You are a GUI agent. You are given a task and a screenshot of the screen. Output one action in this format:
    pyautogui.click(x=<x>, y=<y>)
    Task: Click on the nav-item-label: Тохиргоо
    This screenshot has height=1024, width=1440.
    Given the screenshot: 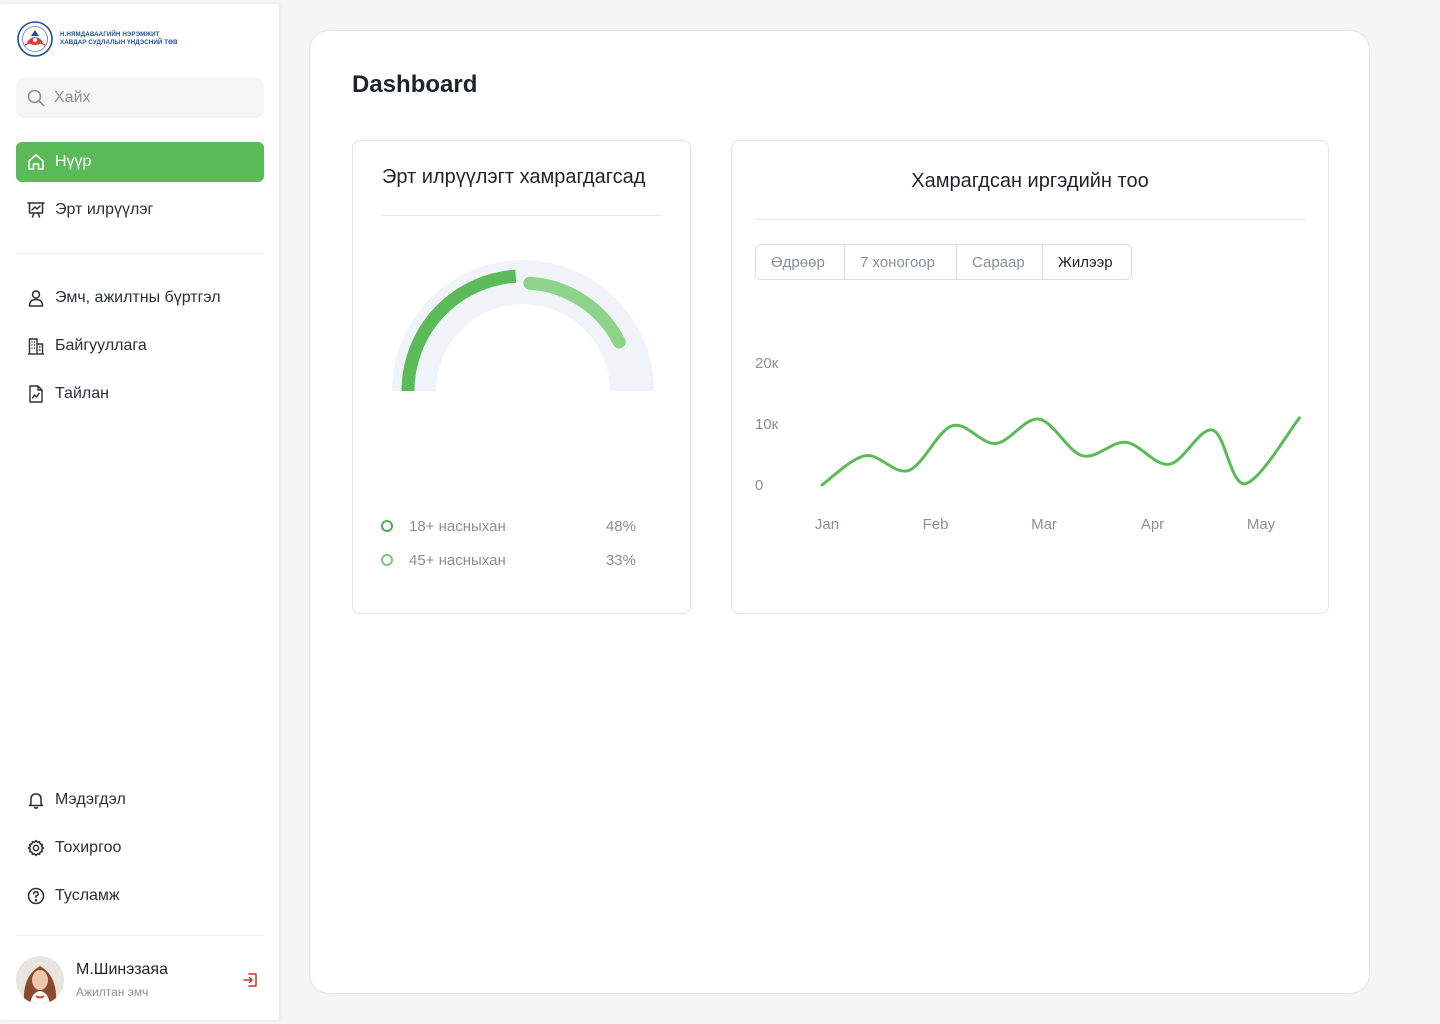 What is the action you would take?
    pyautogui.click(x=88, y=847)
    